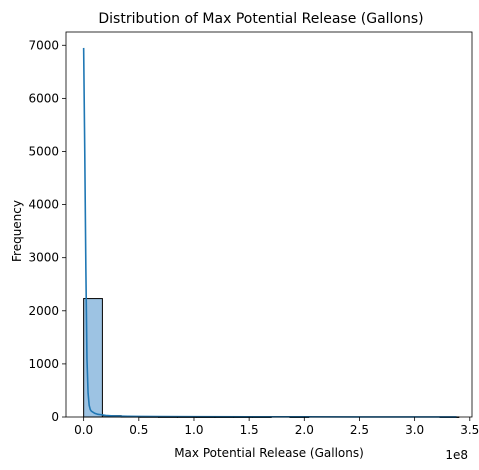  I want to click on y-tick-label: 5000, so click(43, 151).